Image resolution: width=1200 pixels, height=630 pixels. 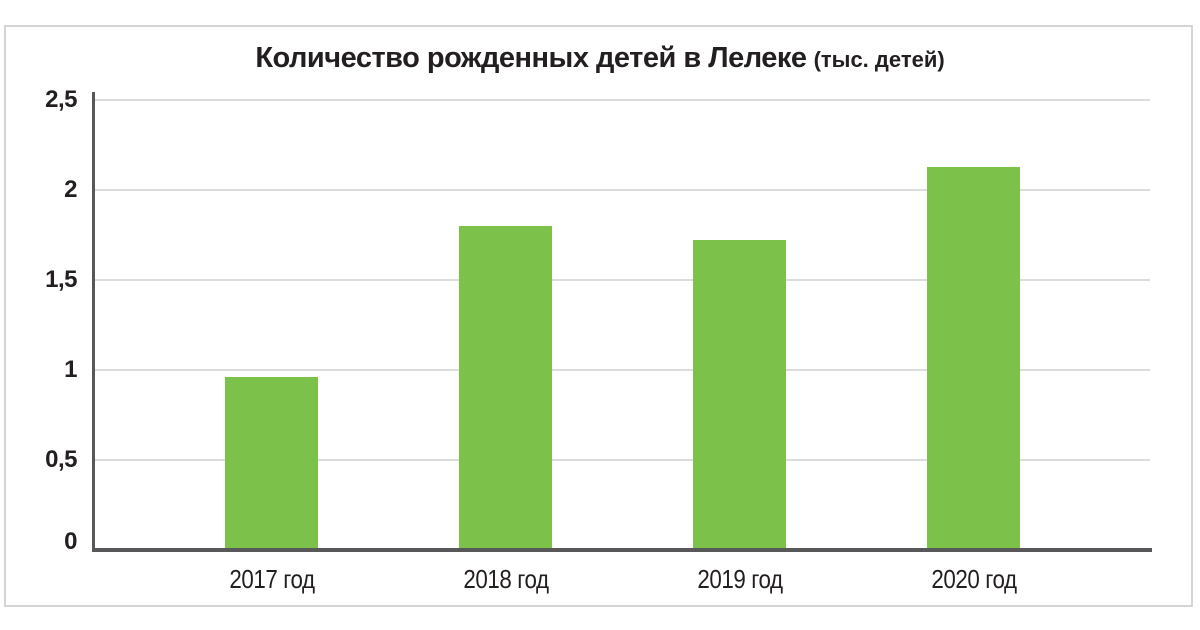 I want to click on x-axis-label: 2017 год, so click(x=271, y=579).